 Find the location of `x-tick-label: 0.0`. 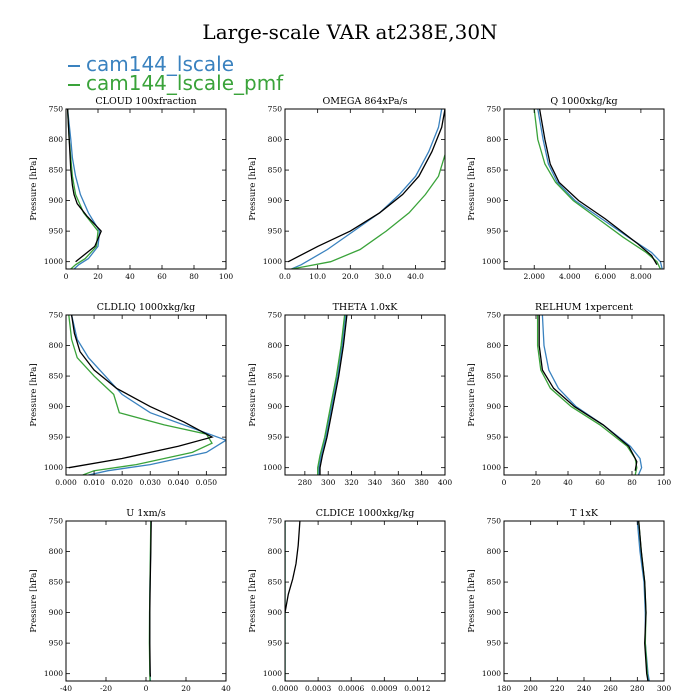

x-tick-label: 0.0 is located at coordinates (285, 276).